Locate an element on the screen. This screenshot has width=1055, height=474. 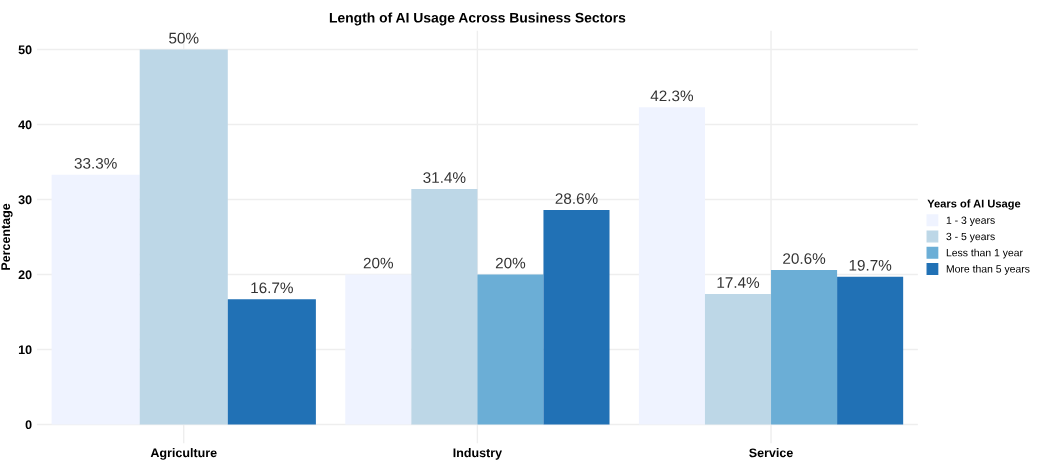
legend-label: Less than 1 year is located at coordinates (984, 253).